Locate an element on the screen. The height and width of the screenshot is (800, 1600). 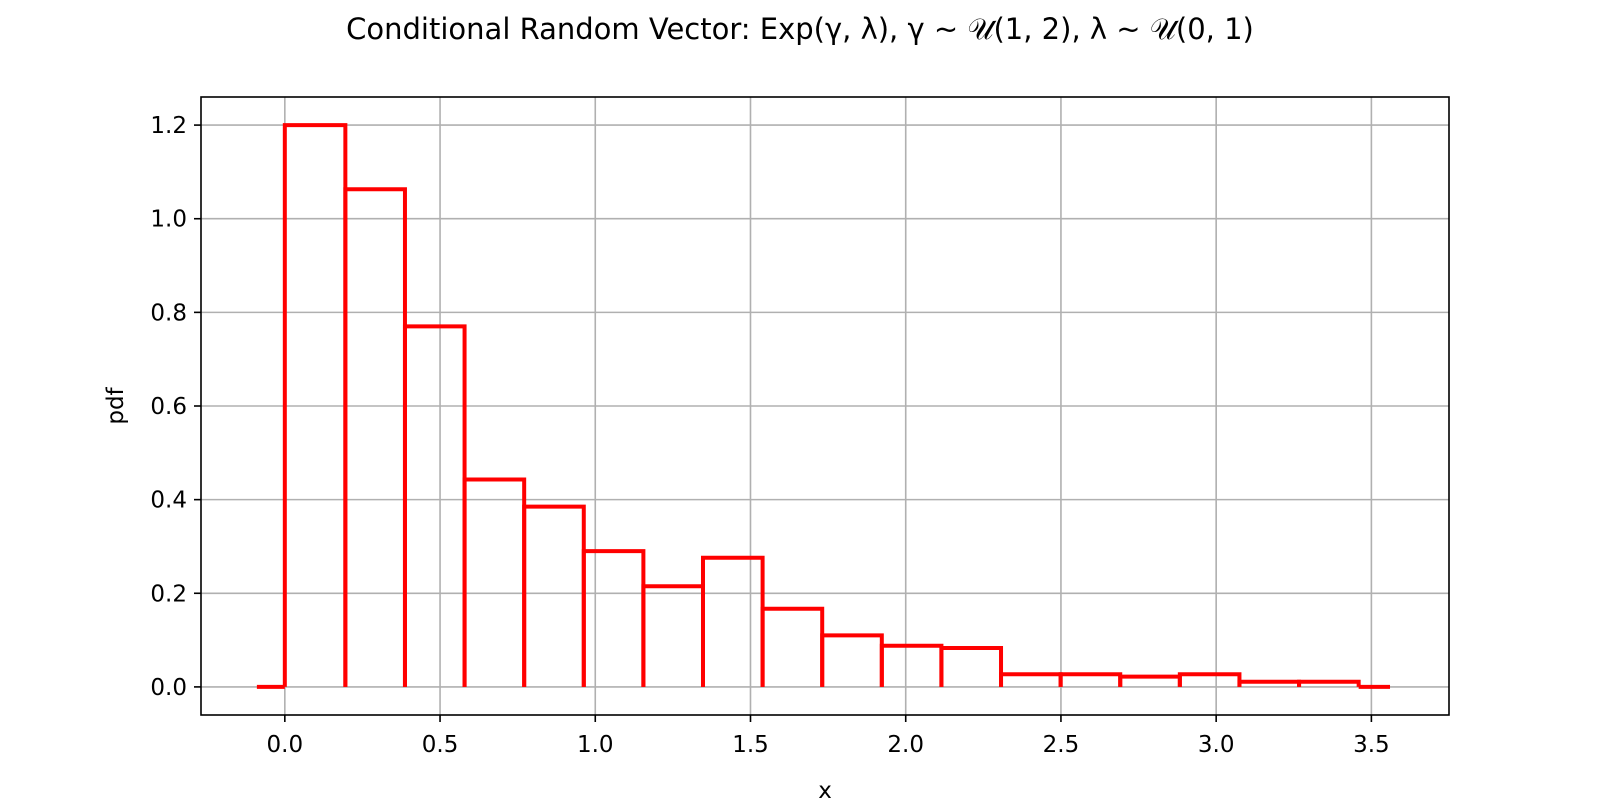
y-axis-label: pdf is located at coordinates (116, 405).